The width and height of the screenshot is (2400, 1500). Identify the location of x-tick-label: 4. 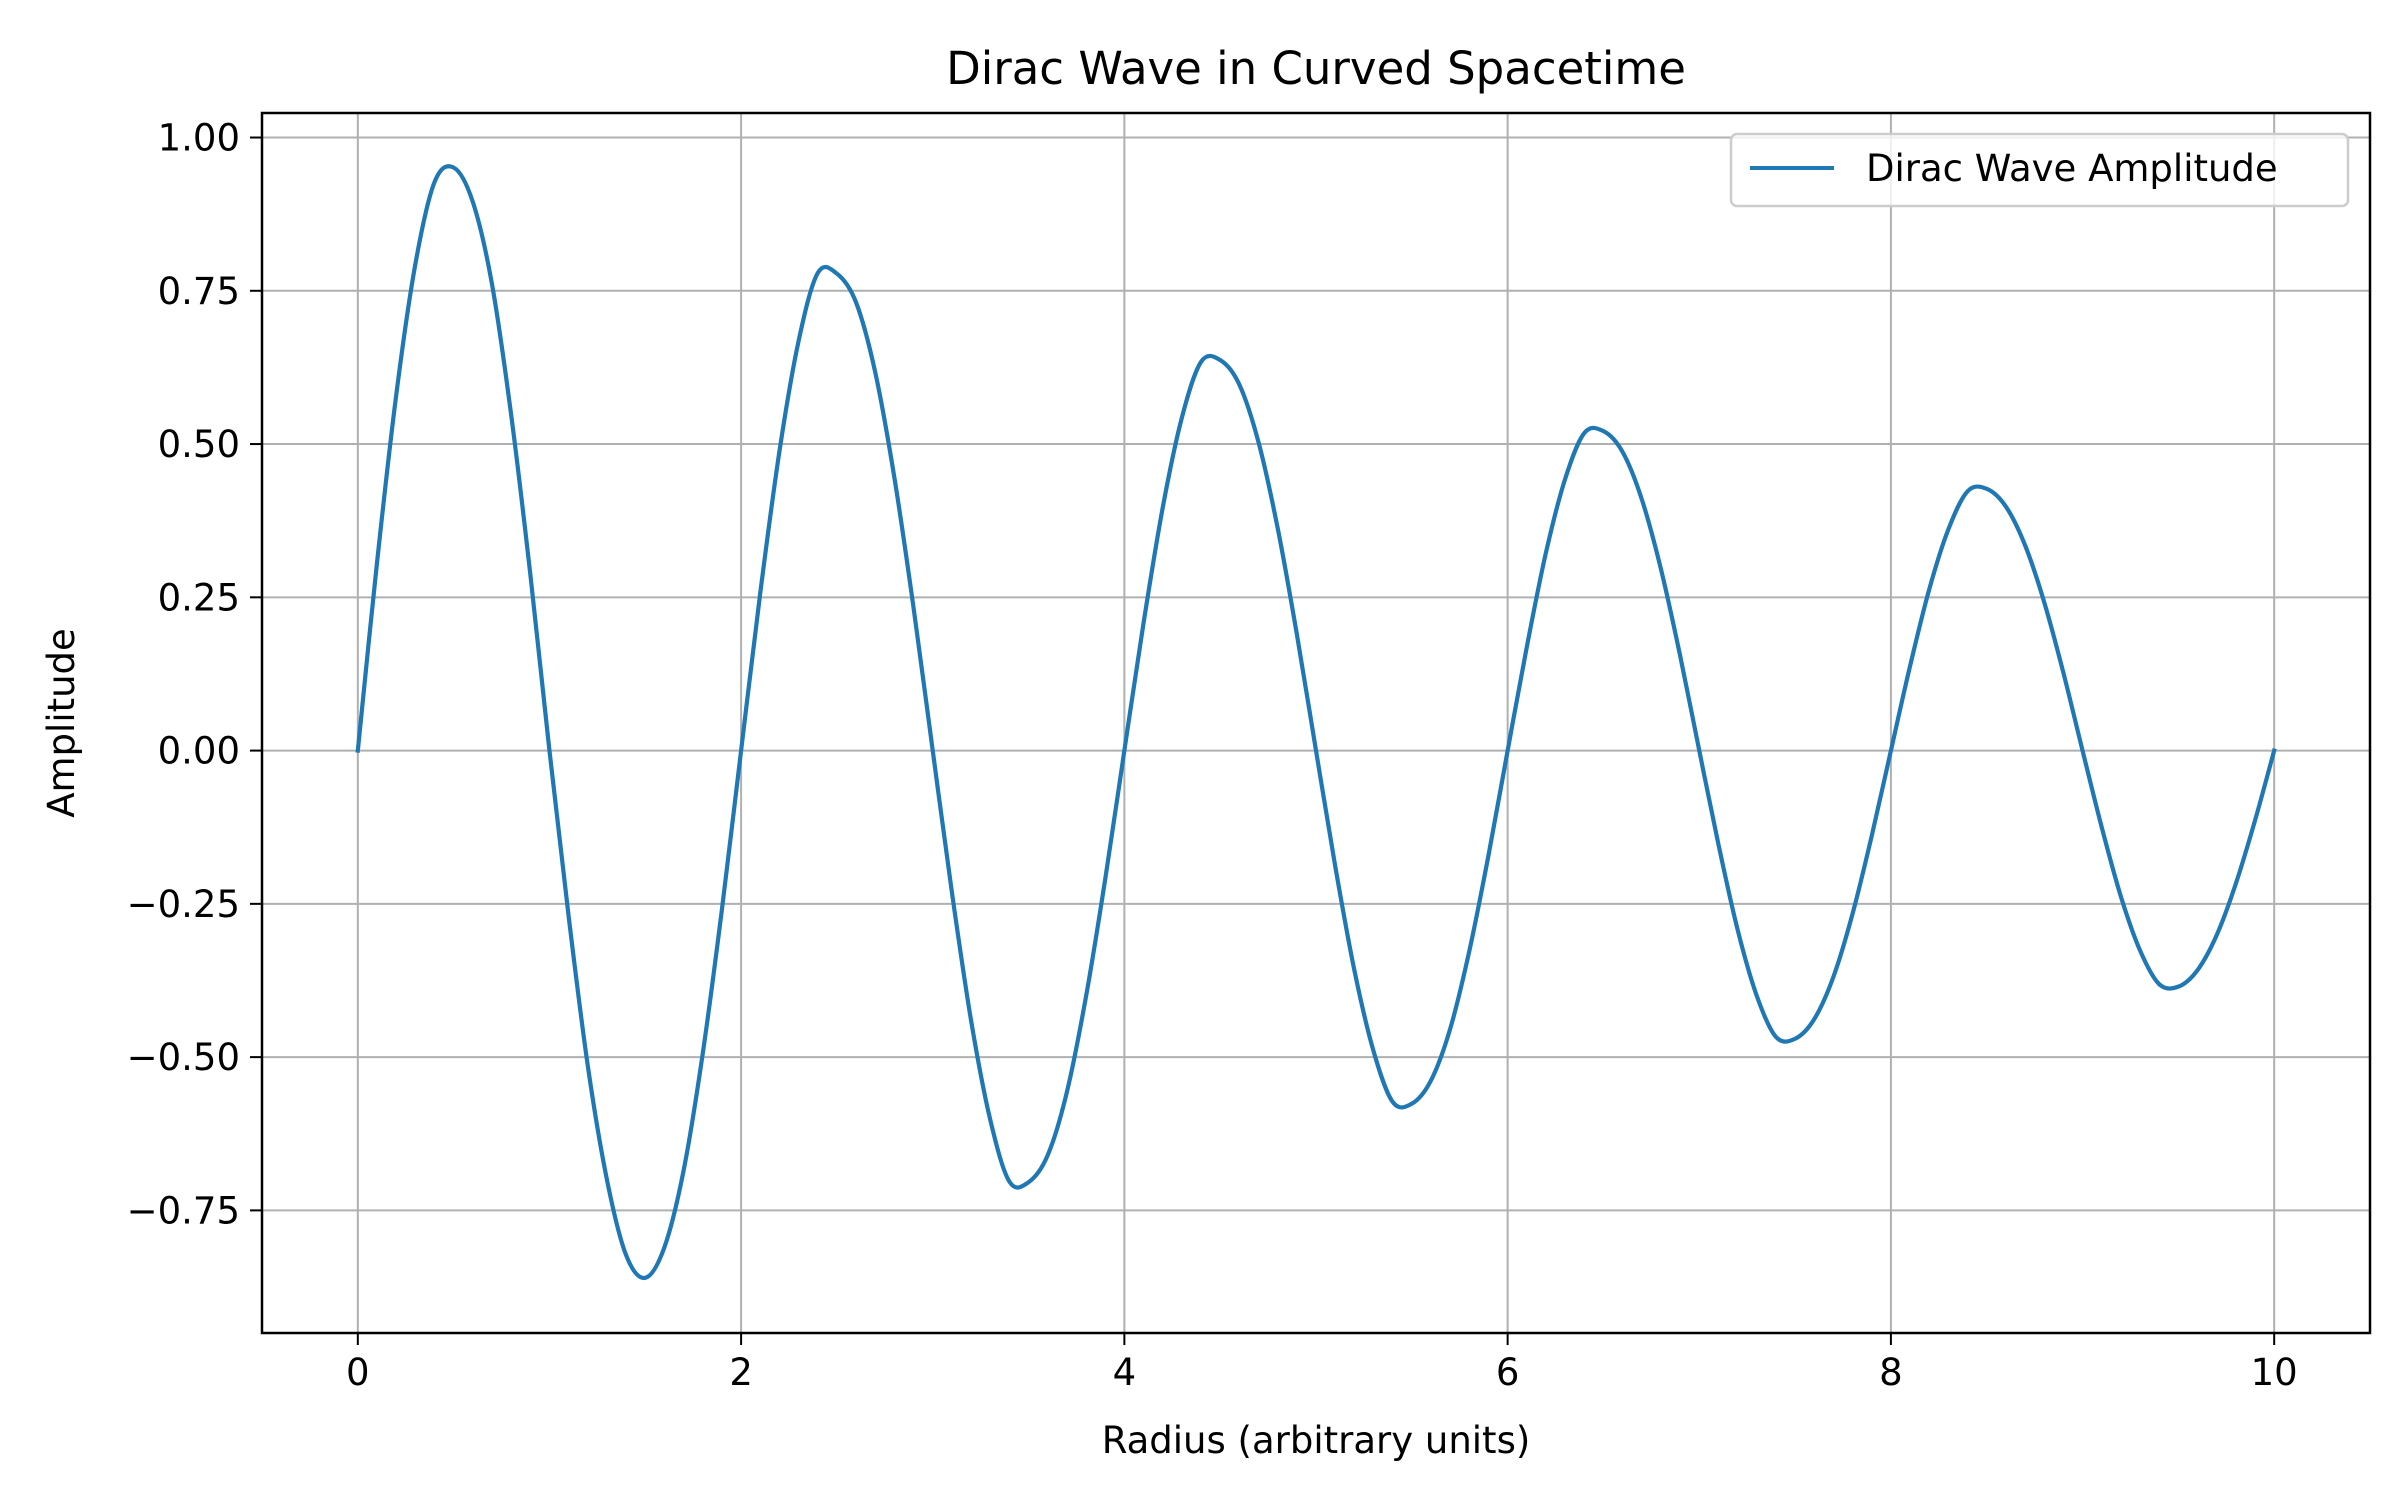
(1125, 1372).